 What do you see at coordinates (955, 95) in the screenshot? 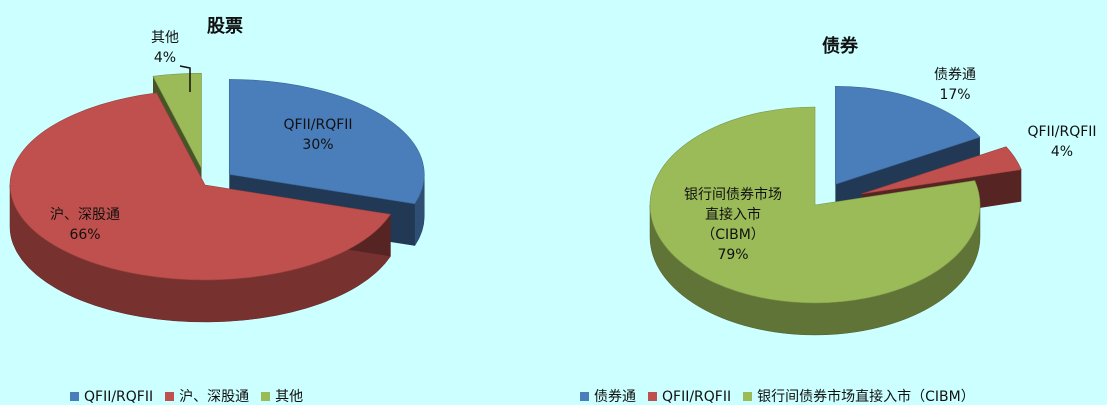
I see `label-value: 17%` at bounding box center [955, 95].